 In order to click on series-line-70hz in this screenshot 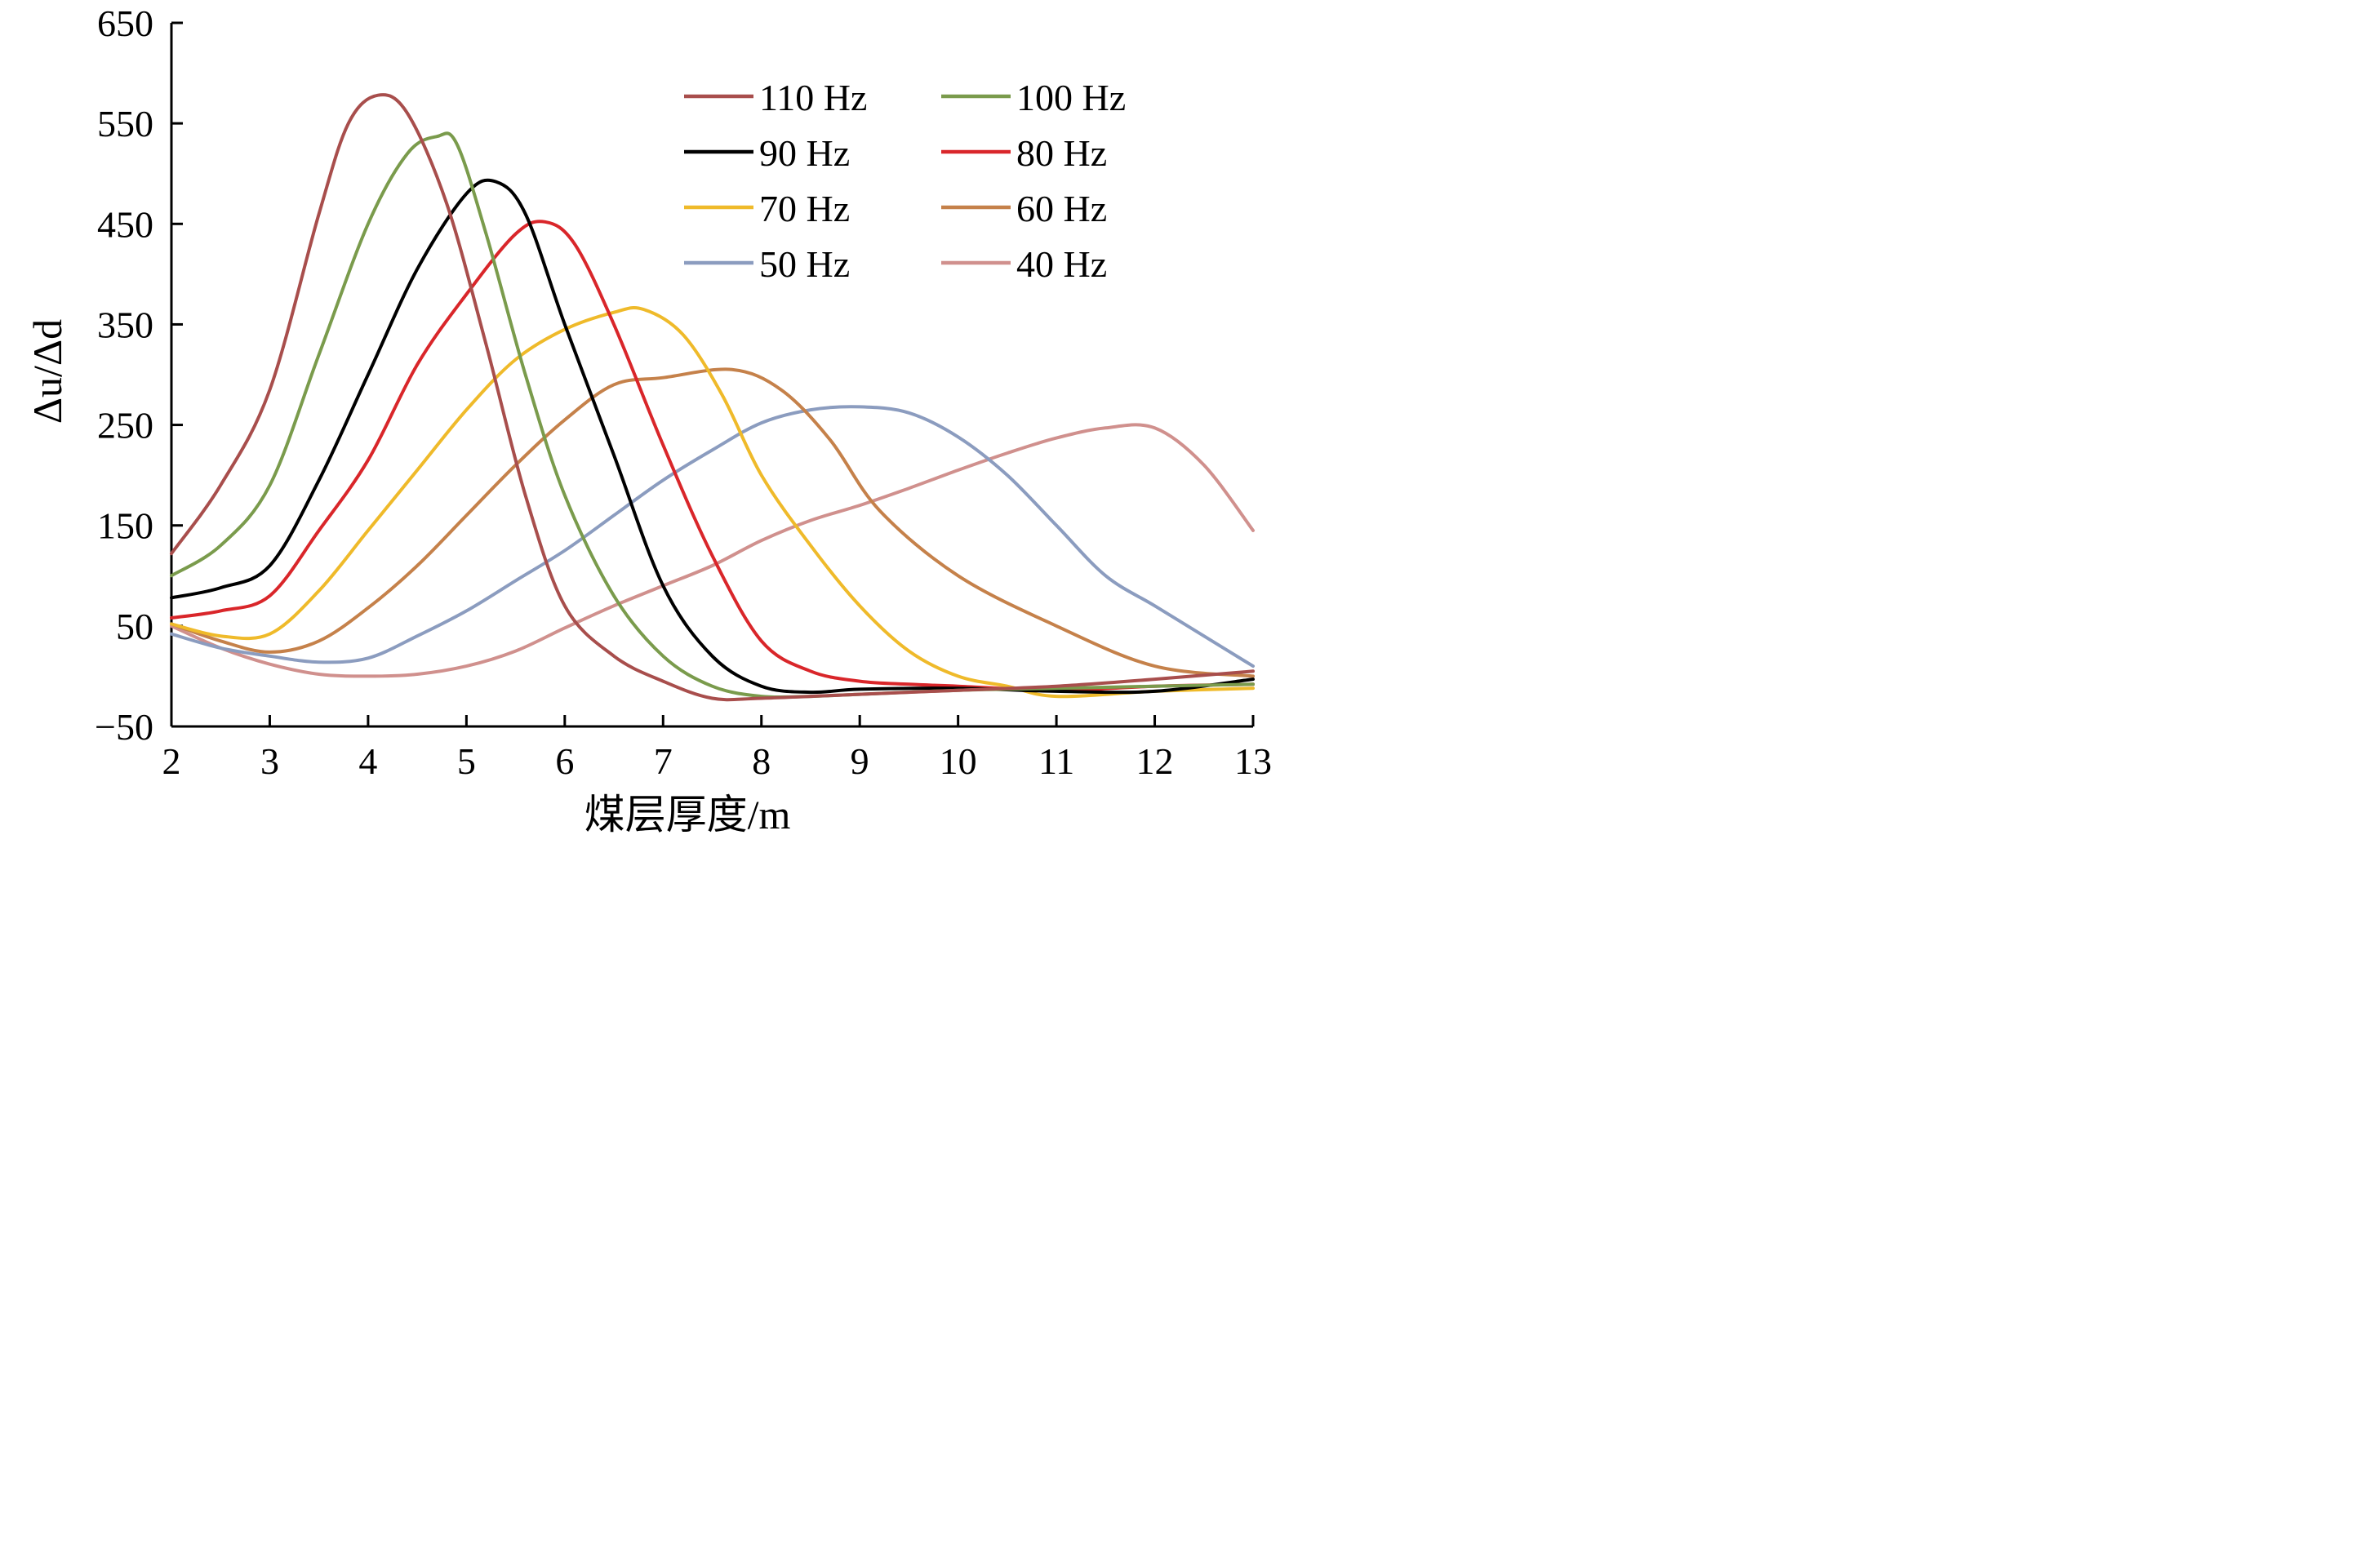, I will do `click(712, 503)`.